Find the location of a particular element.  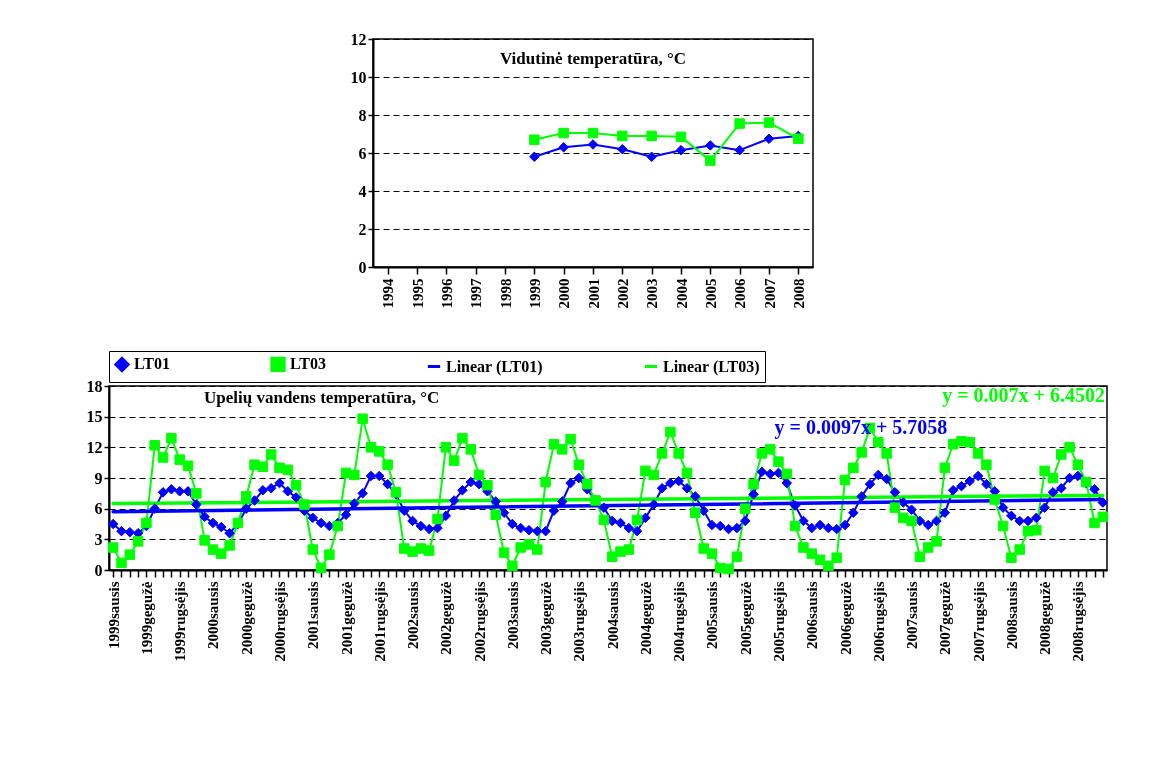

x-tick-label: 2004 is located at coordinates (681, 293).